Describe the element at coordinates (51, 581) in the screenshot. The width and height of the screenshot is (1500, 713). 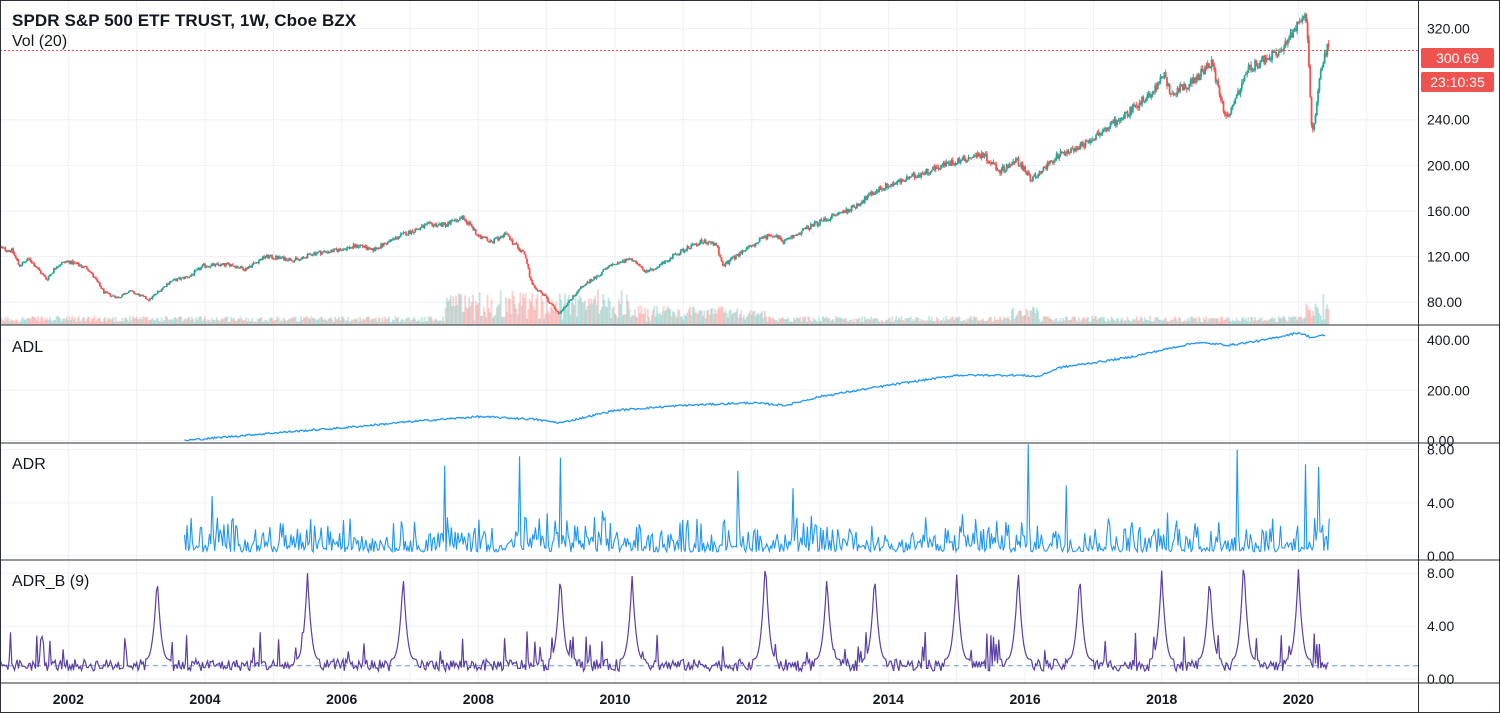
I see `adrb-pane-label: ADR_B (9)` at that location.